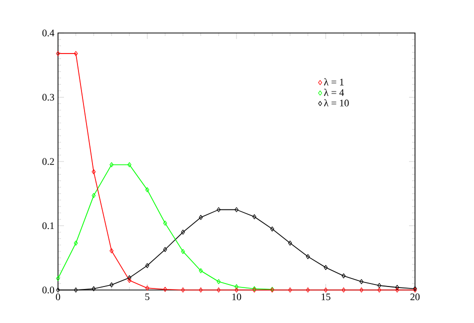 The width and height of the screenshot is (474, 323). I want to click on y-tick-label: 0.3, so click(48, 97).